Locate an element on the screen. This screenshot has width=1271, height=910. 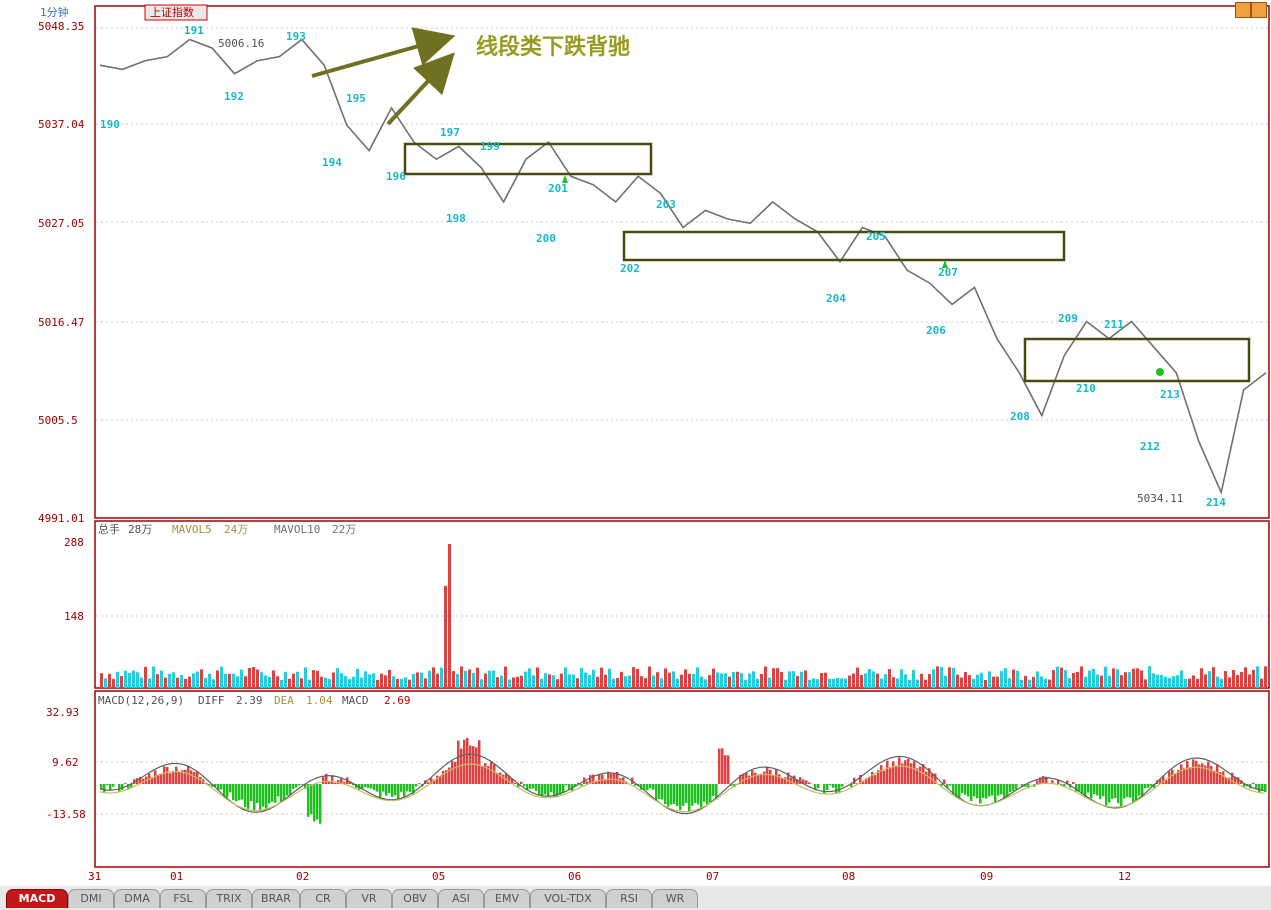
mavol10-label: MAVOL10 is located at coordinates (297, 529).